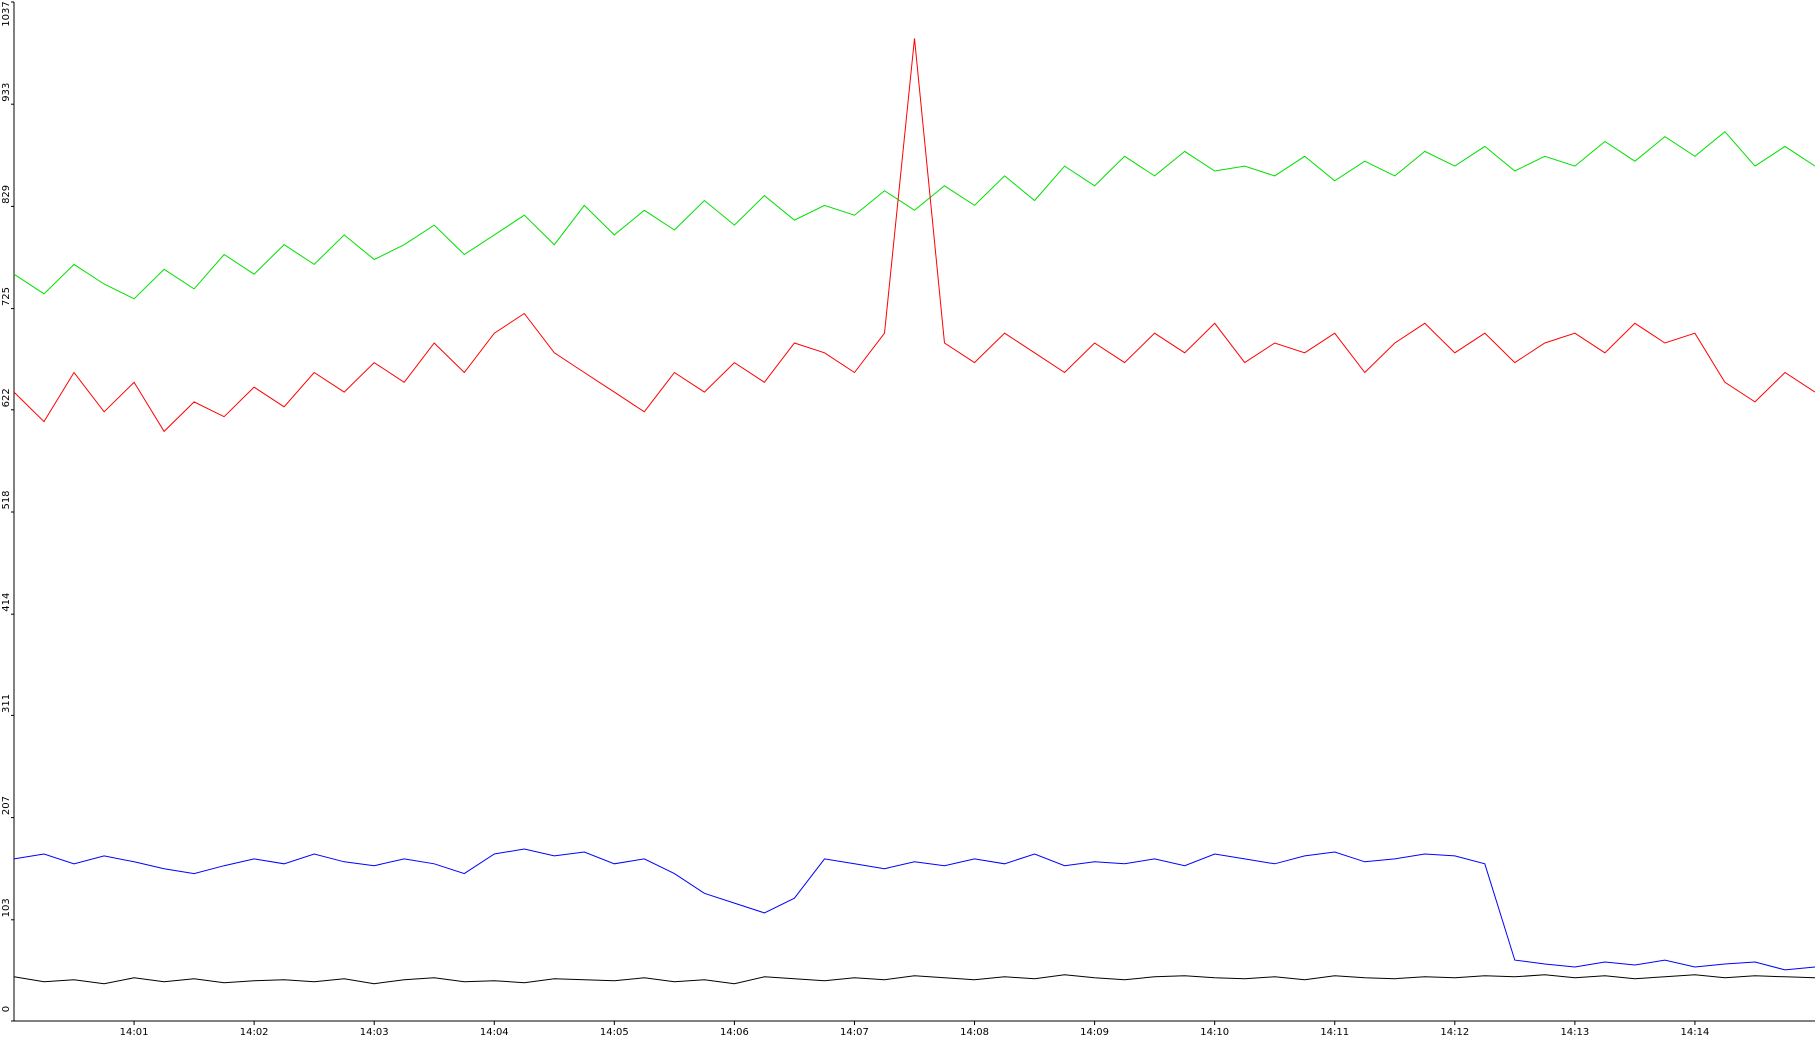 The width and height of the screenshot is (1815, 1039). I want to click on x-tick-label: 14:10, so click(1214, 1032).